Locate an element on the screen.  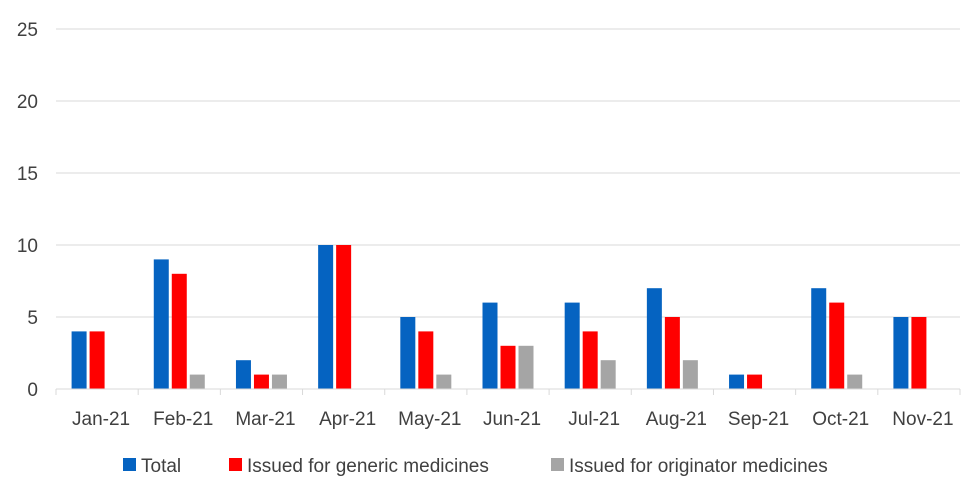
x-tick-label: Mar-21 is located at coordinates (265, 419).